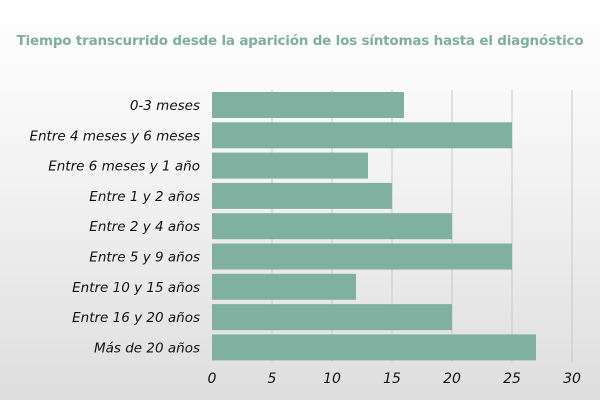 The image size is (600, 400). I want to click on category-label: Entre 6 meses y 1 año, so click(124, 167).